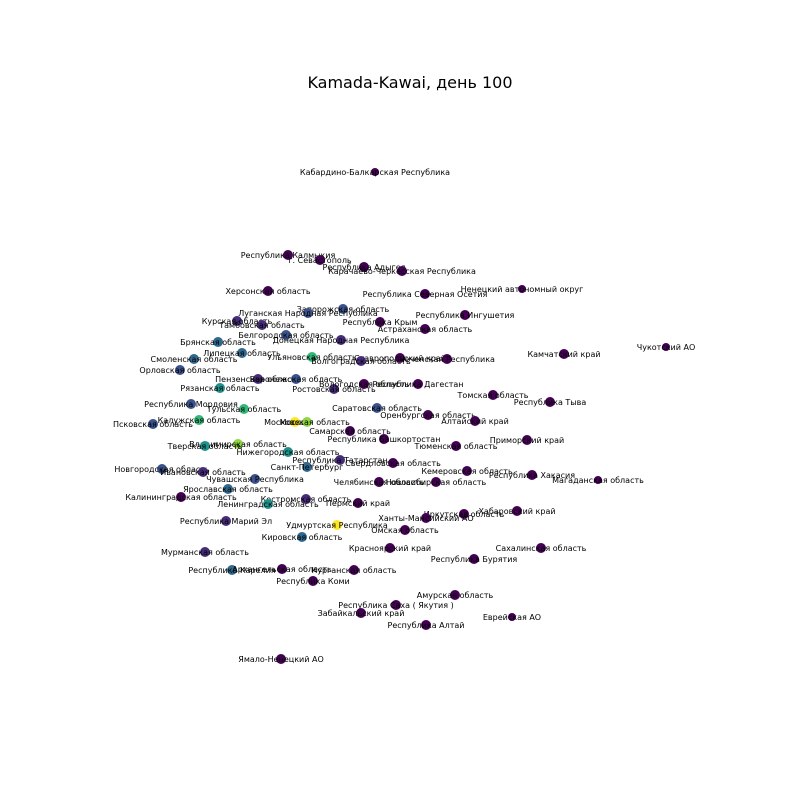 The image size is (800, 800). What do you see at coordinates (226, 521) in the screenshot?
I see `graph-node: Республика Марий Эл` at bounding box center [226, 521].